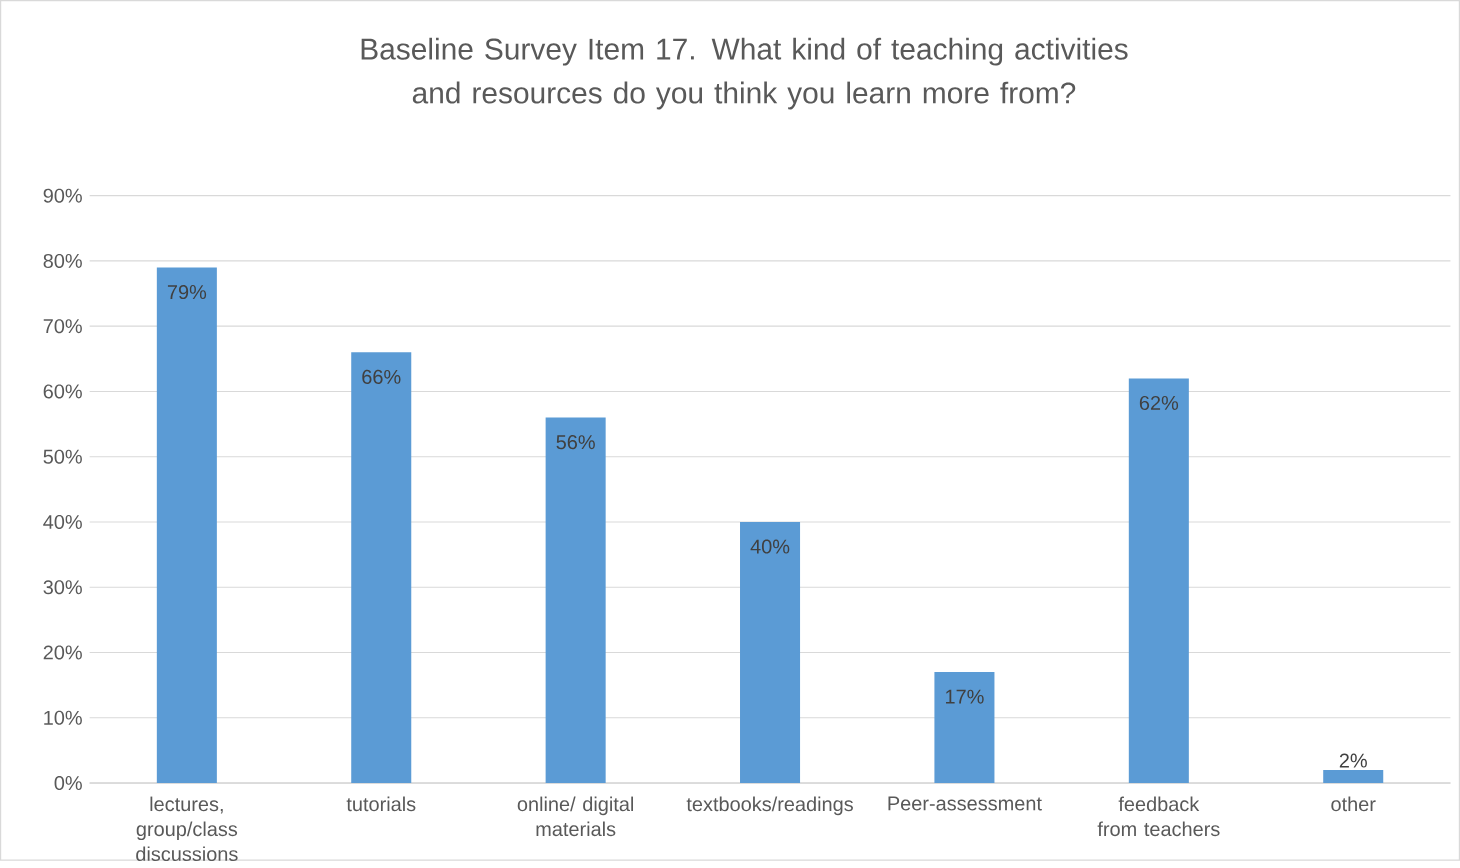  I want to click on data-label: 66%, so click(381, 377).